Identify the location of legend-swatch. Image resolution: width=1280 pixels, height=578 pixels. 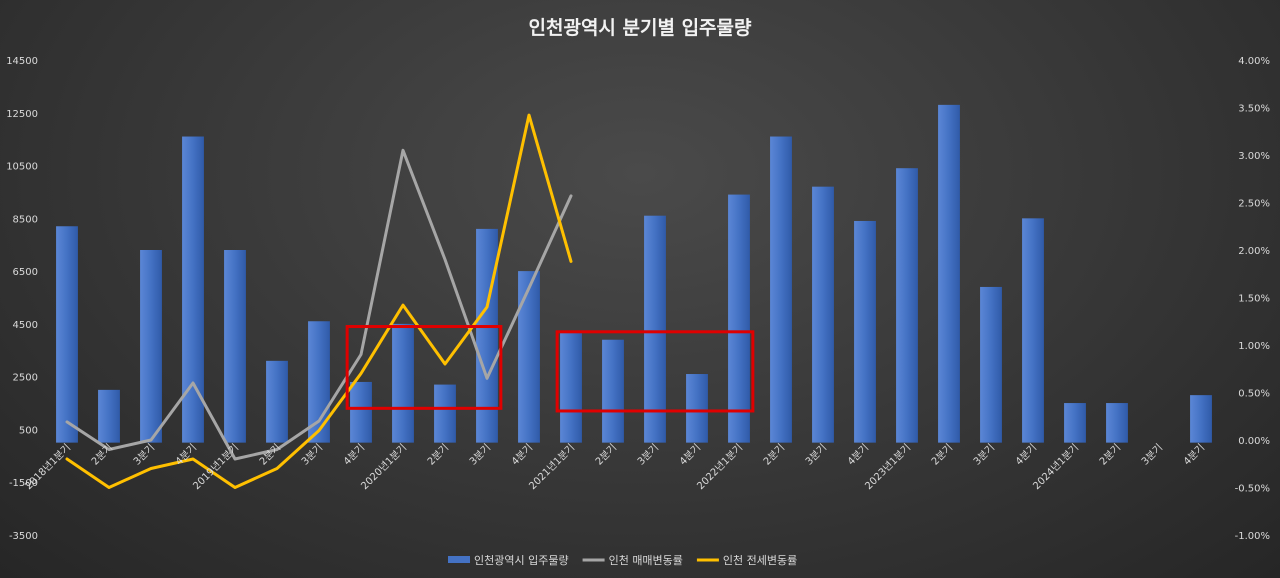
(459, 559).